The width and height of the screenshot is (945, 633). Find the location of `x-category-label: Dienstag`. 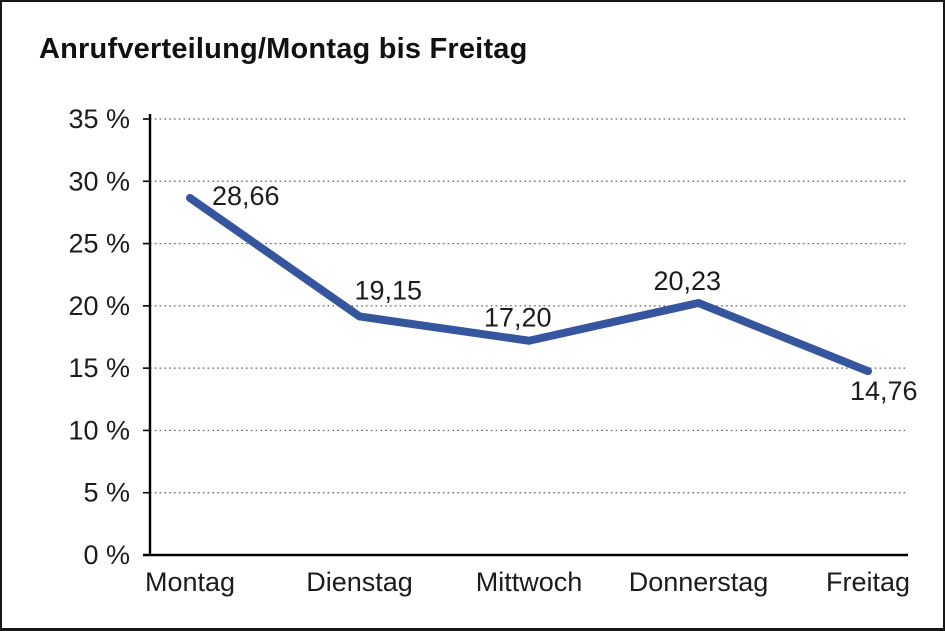

x-category-label: Dienstag is located at coordinates (359, 582).